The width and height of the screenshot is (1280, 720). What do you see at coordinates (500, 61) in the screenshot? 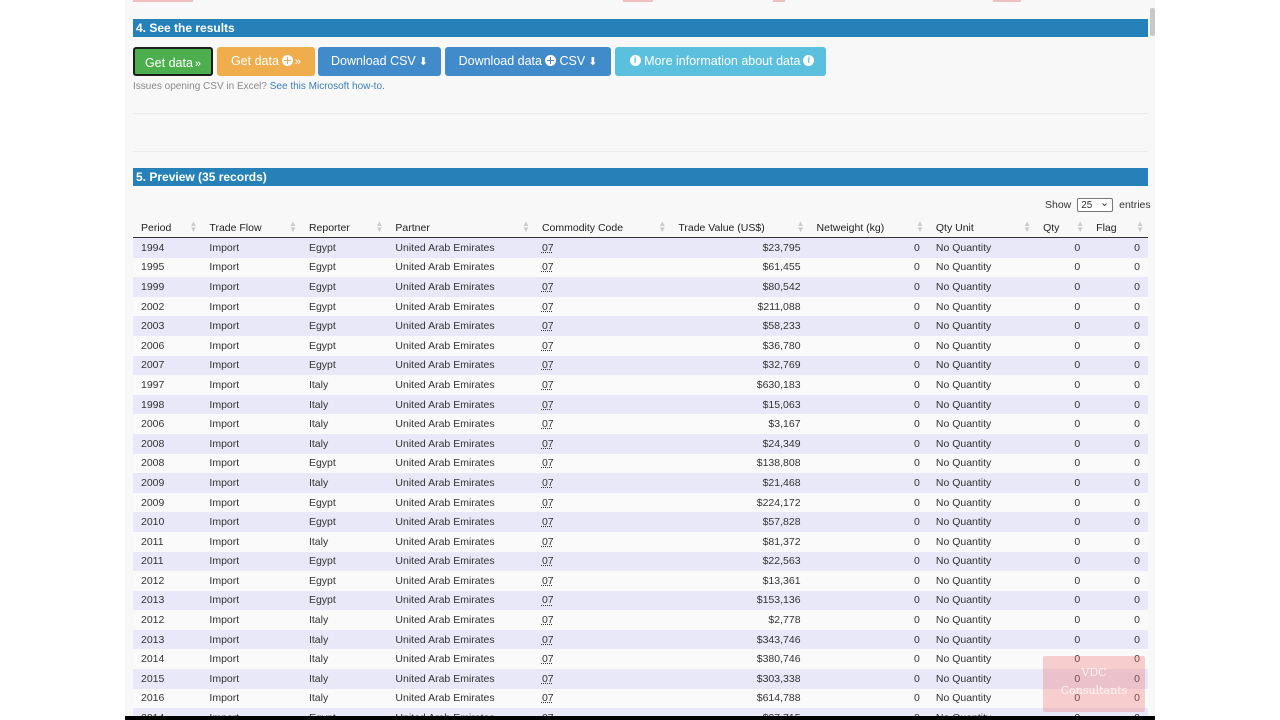
I see `download-data-label: Download data` at bounding box center [500, 61].